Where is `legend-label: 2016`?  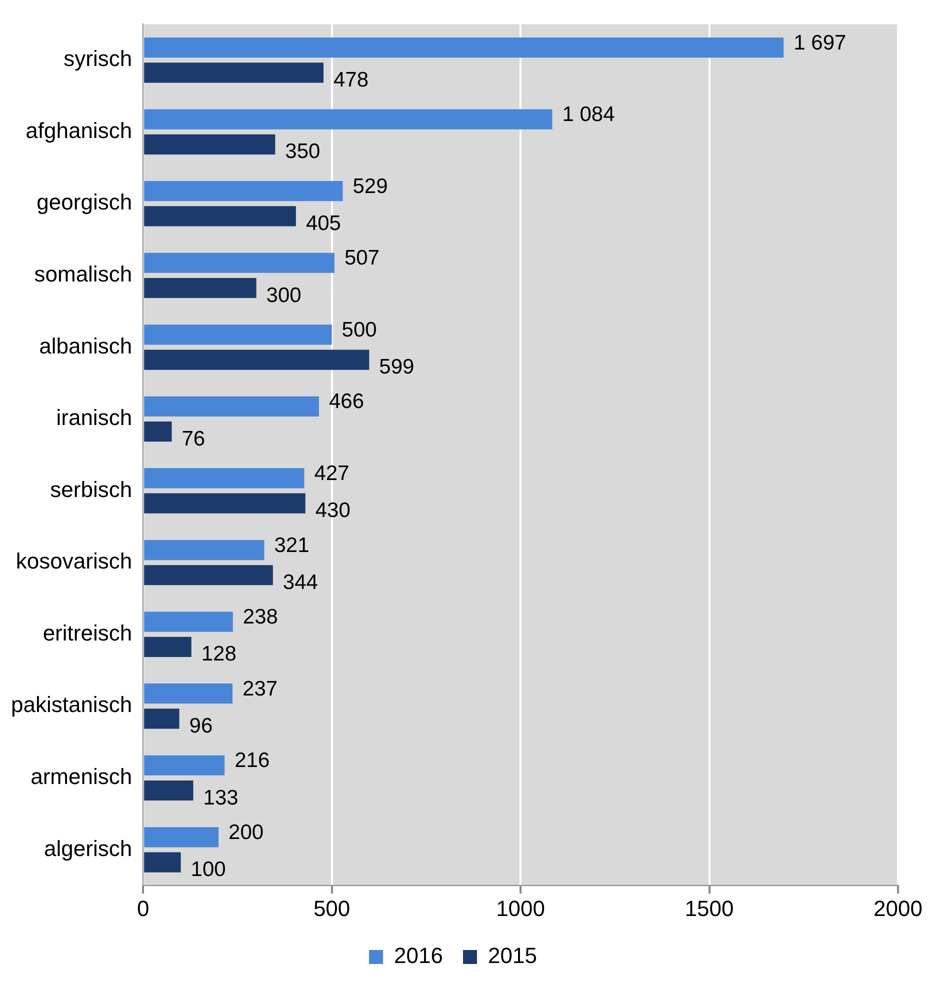
legend-label: 2016 is located at coordinates (419, 955).